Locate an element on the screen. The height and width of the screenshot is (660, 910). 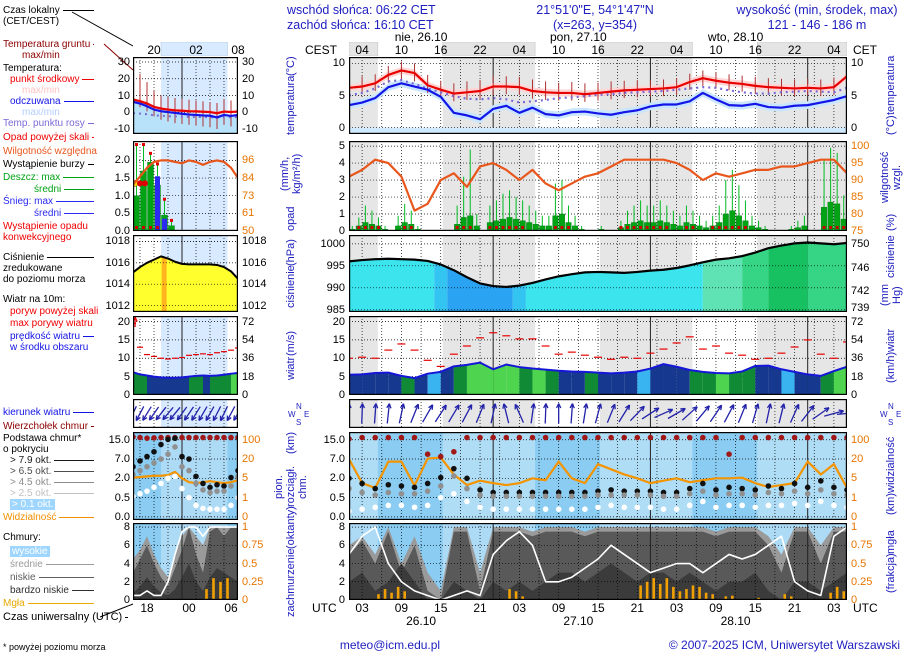
contact-email-wrap: meteo@icm.edu.pl is located at coordinates (390, 645).